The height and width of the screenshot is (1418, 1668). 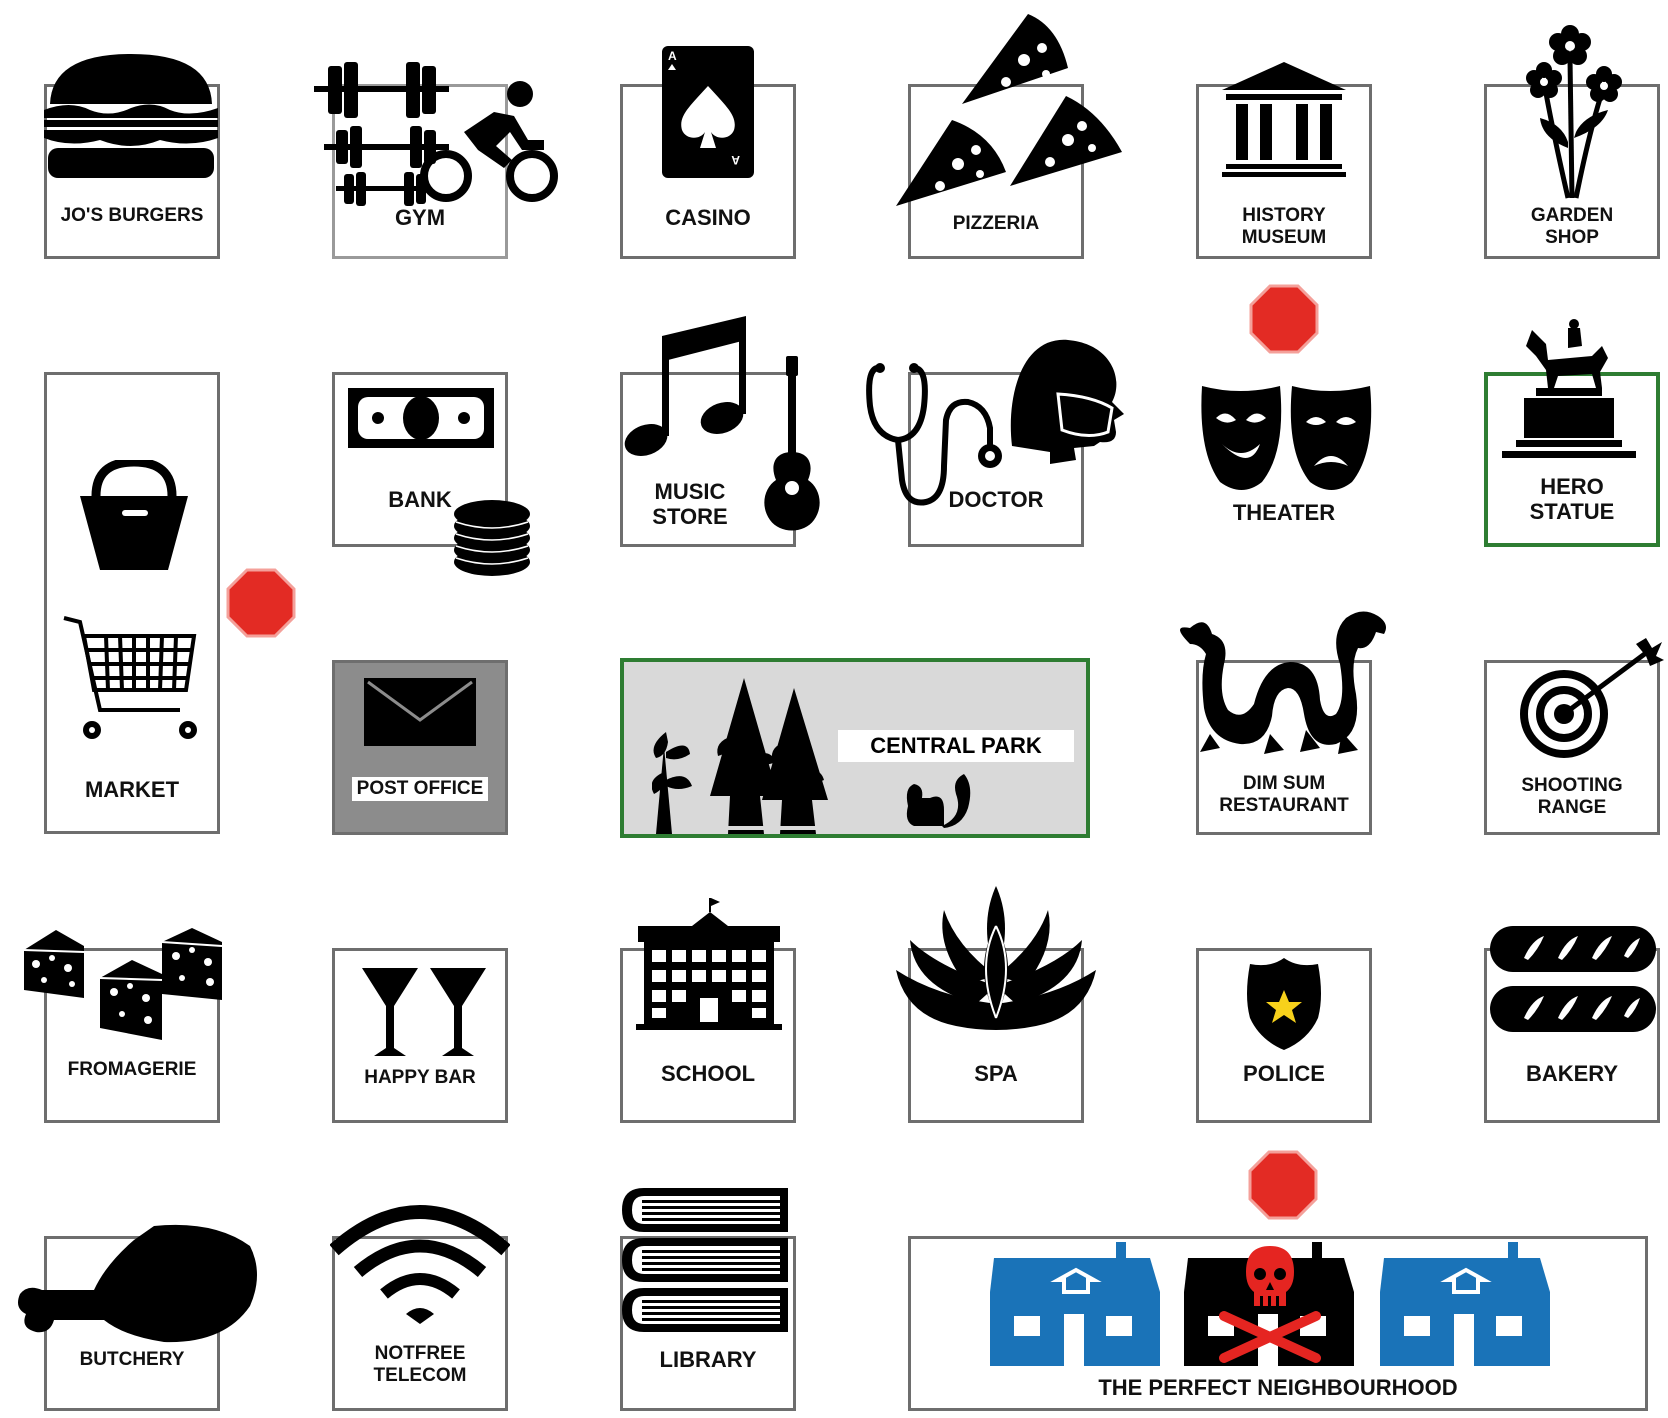 I want to click on place-label: POLICE, so click(x=1284, y=1073).